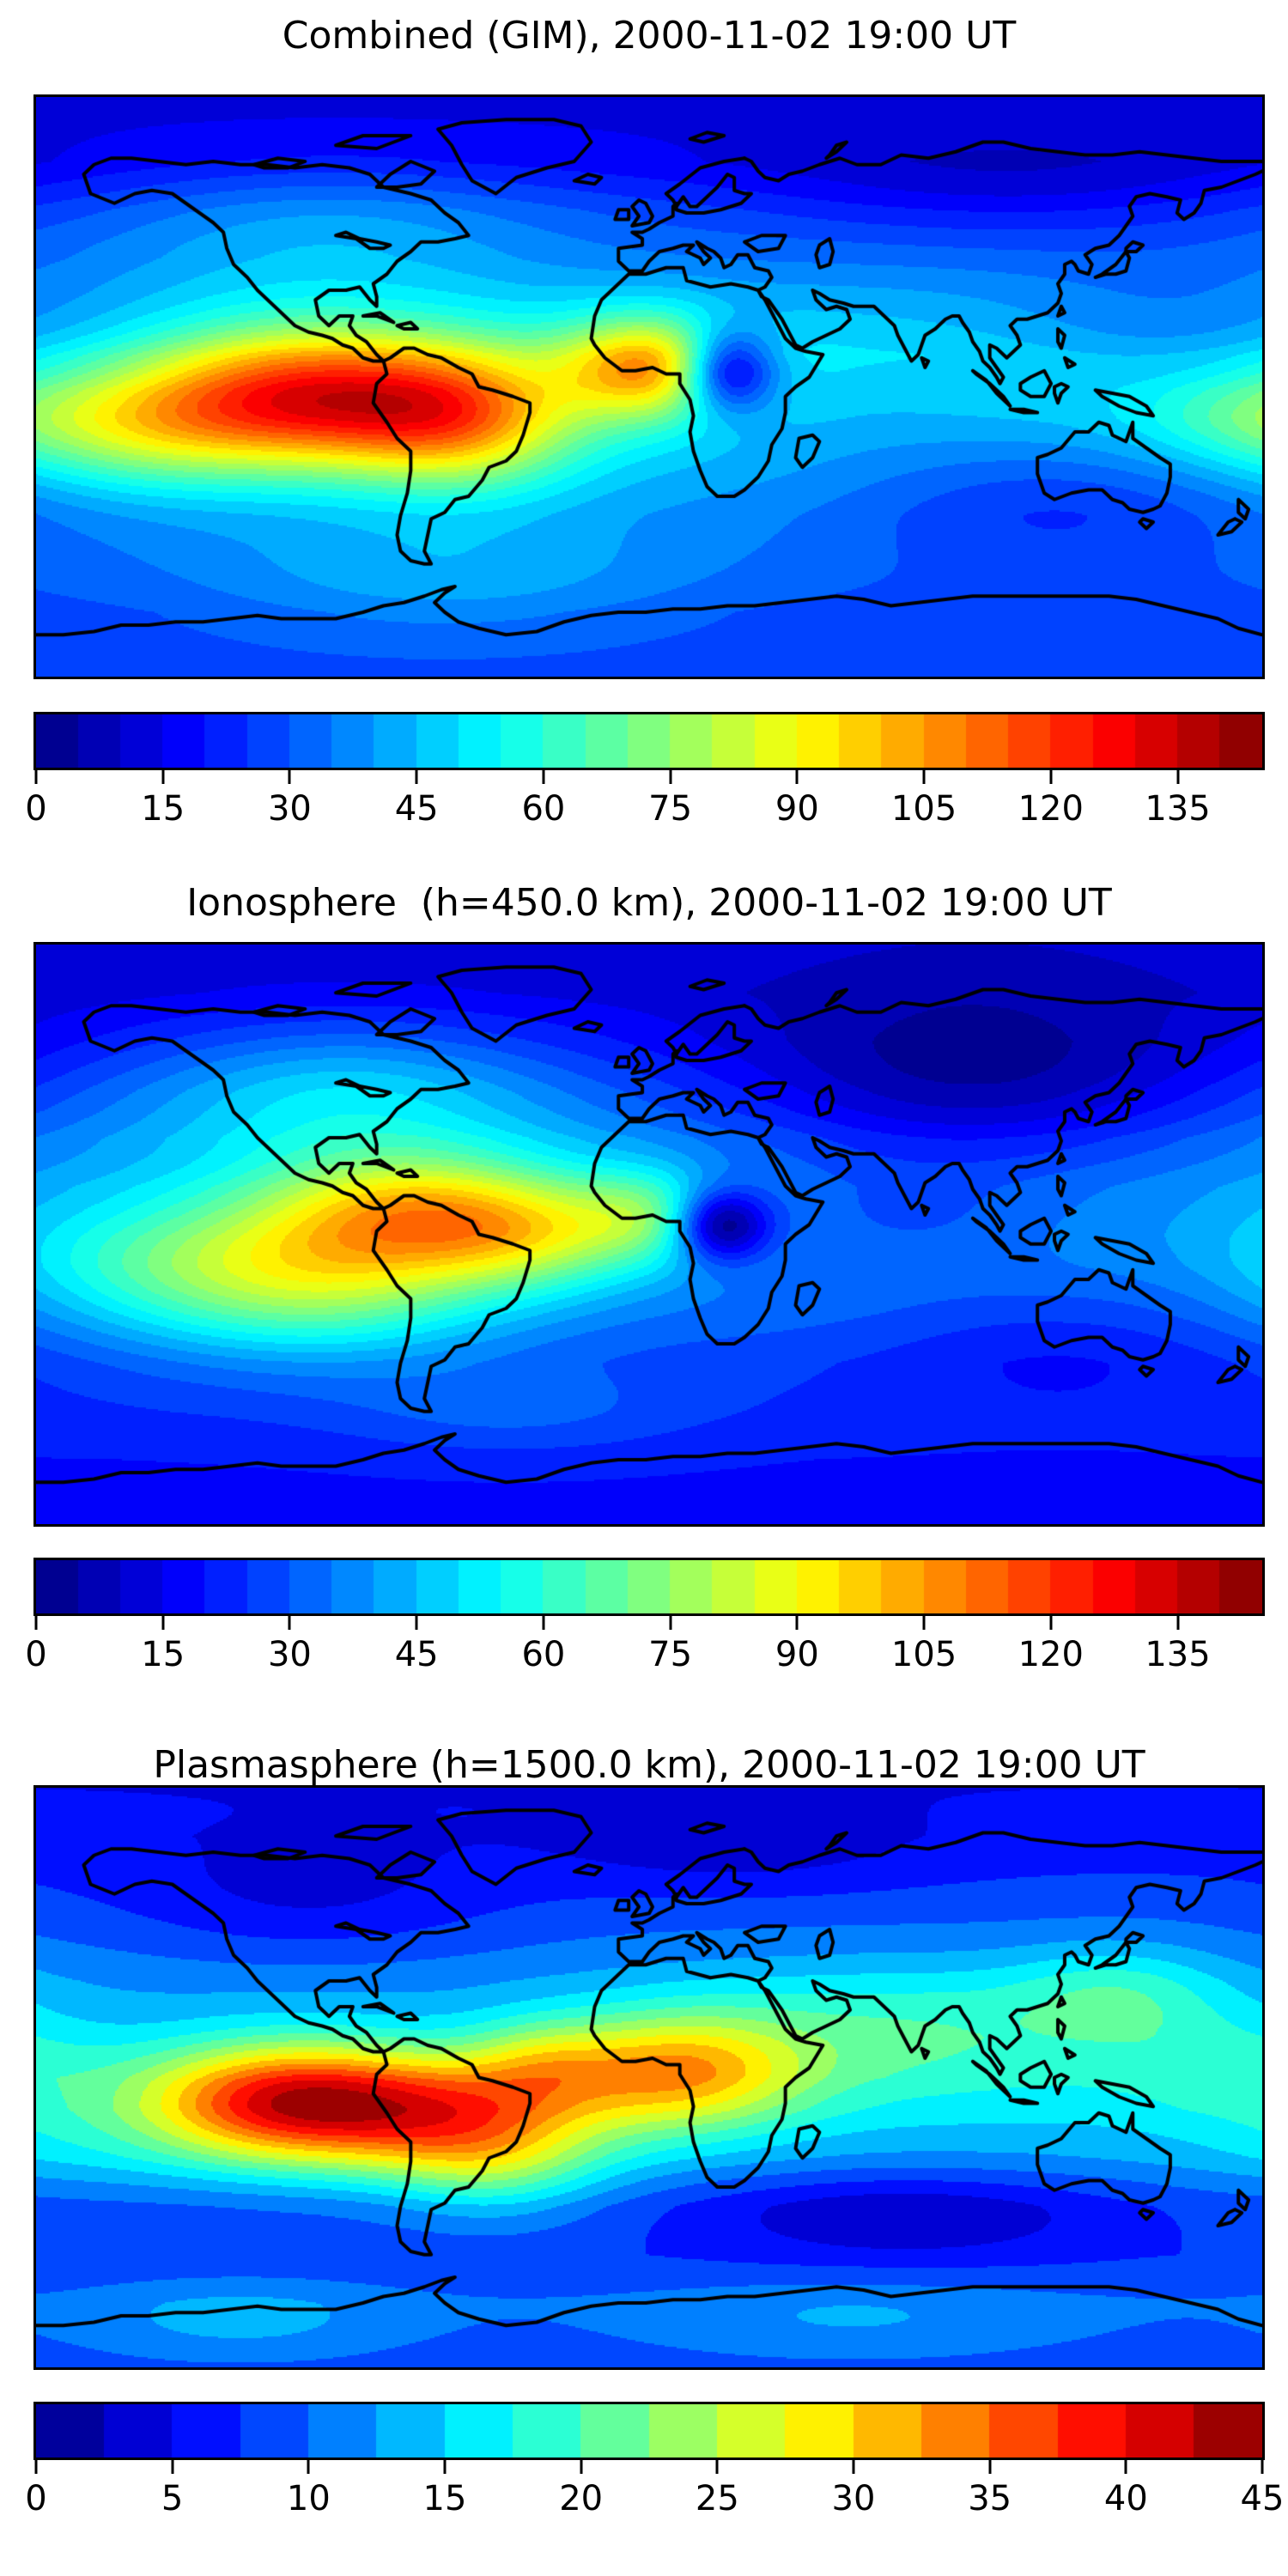 This screenshot has height=2576, width=1288. I want to click on colorbar-canvas-combined, so click(649, 741).